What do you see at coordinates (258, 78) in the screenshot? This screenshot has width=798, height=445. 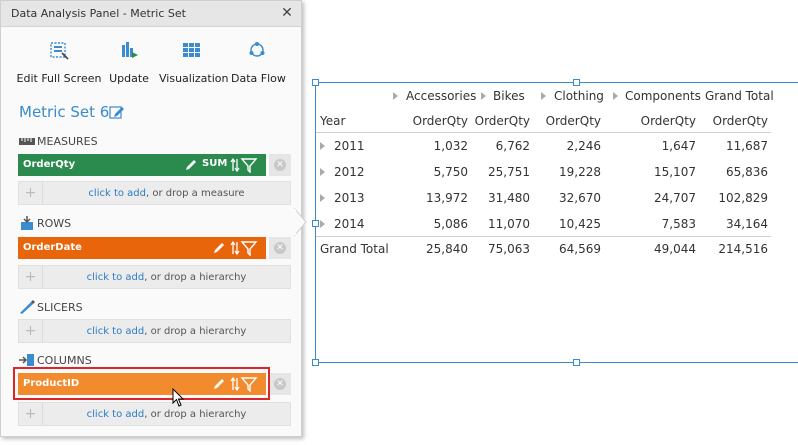 I see `data-flow-label: Data Flow` at bounding box center [258, 78].